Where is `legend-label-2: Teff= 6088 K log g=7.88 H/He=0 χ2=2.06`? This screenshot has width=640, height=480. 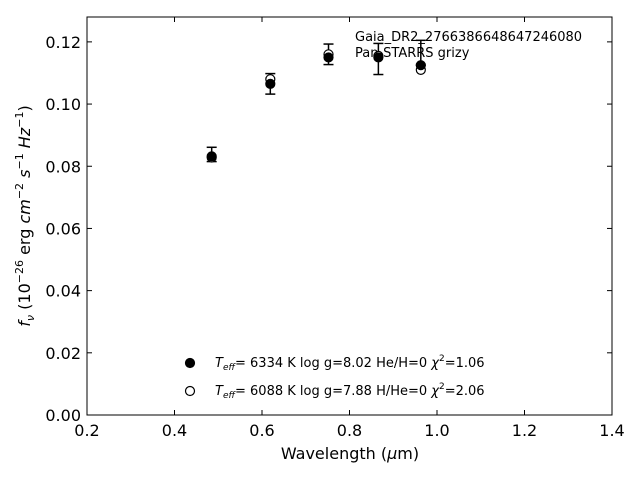 legend-label-2: Teff= 6088 K log g=7.88 H/He=0 χ2=2.06 is located at coordinates (350, 391).